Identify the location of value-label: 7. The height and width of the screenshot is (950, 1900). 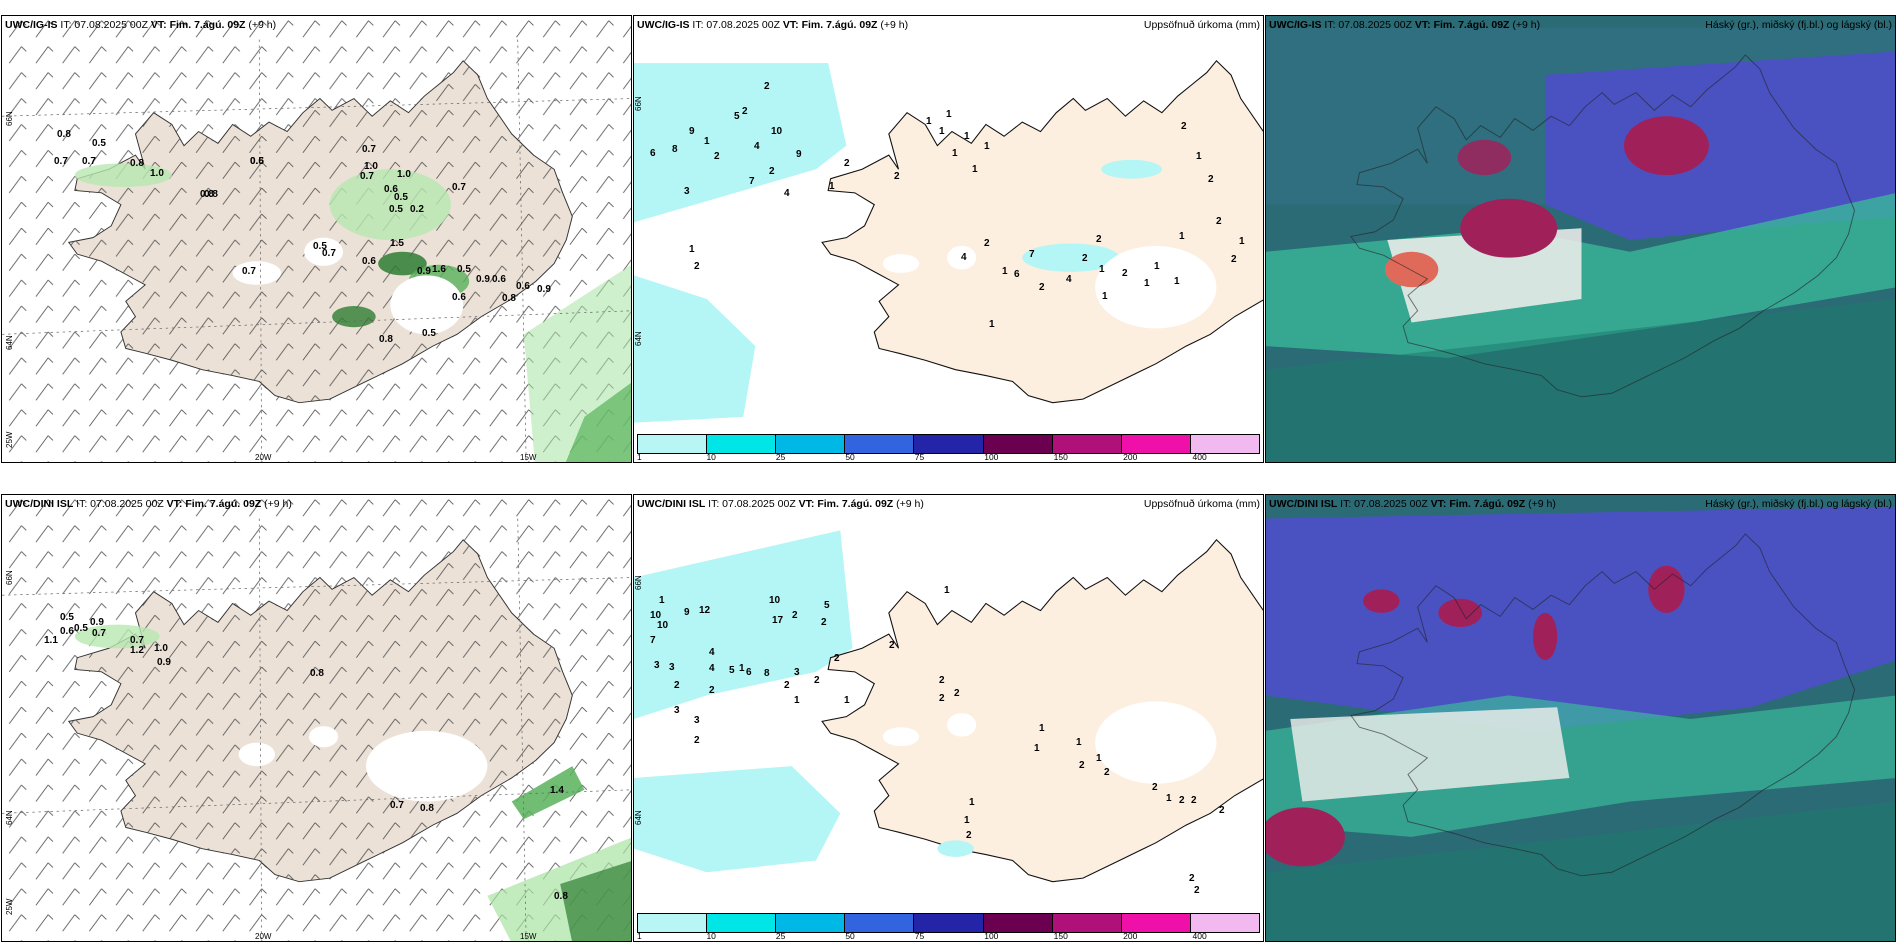
(752, 181).